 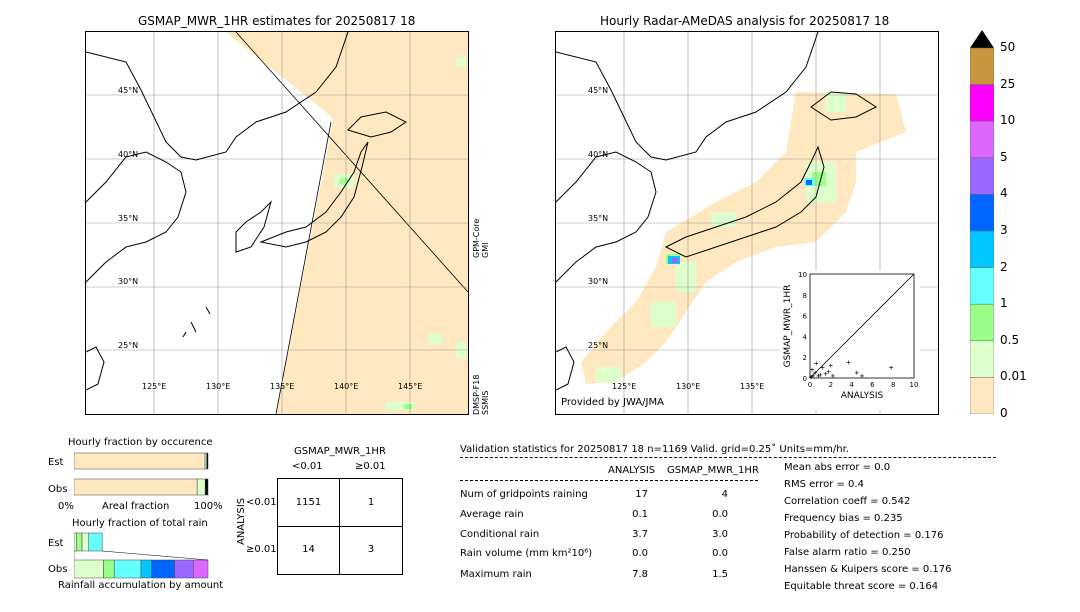 I want to click on scatter-ytick: 10, so click(x=802, y=275).